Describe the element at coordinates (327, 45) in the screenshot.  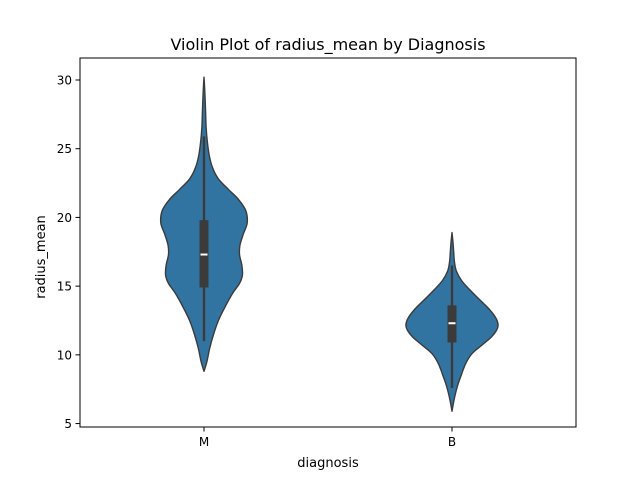
I see `chart-title: Violin Plot of radius_mean by Diagnosis` at that location.